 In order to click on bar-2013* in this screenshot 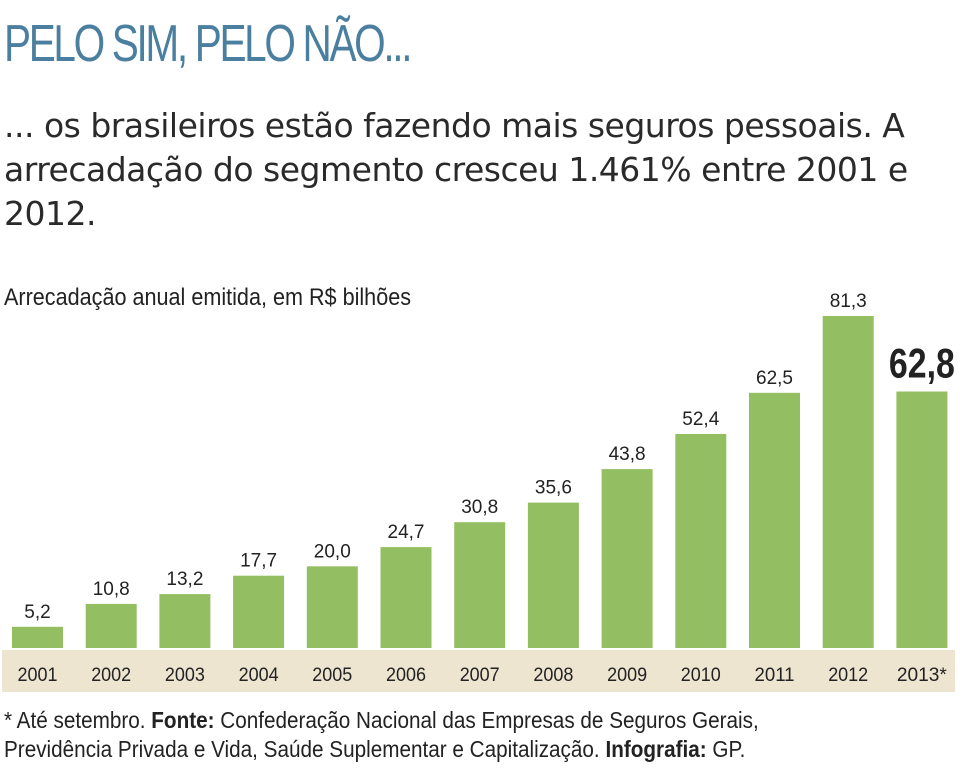, I will do `click(922, 519)`.